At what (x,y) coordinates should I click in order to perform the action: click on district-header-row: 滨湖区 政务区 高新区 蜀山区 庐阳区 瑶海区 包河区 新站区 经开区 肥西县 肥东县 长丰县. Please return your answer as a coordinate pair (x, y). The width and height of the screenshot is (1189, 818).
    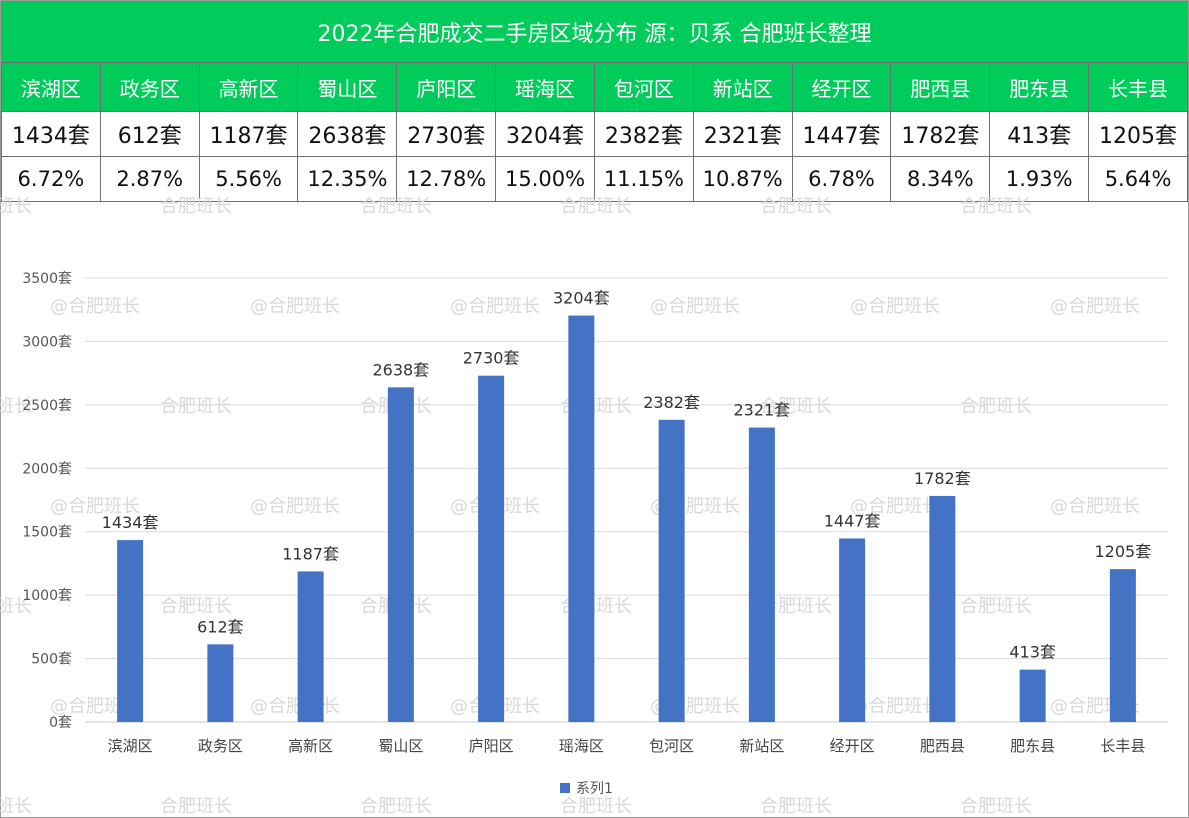
    Looking at the image, I should click on (594, 87).